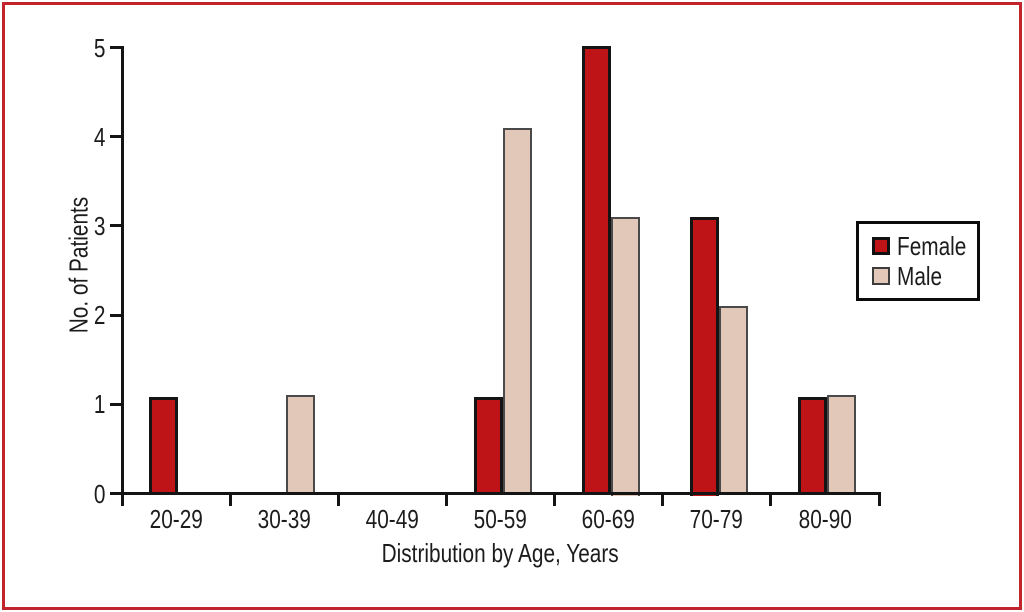 The width and height of the screenshot is (1024, 612). I want to click on x-category-label-70-79: 70-79, so click(717, 519).